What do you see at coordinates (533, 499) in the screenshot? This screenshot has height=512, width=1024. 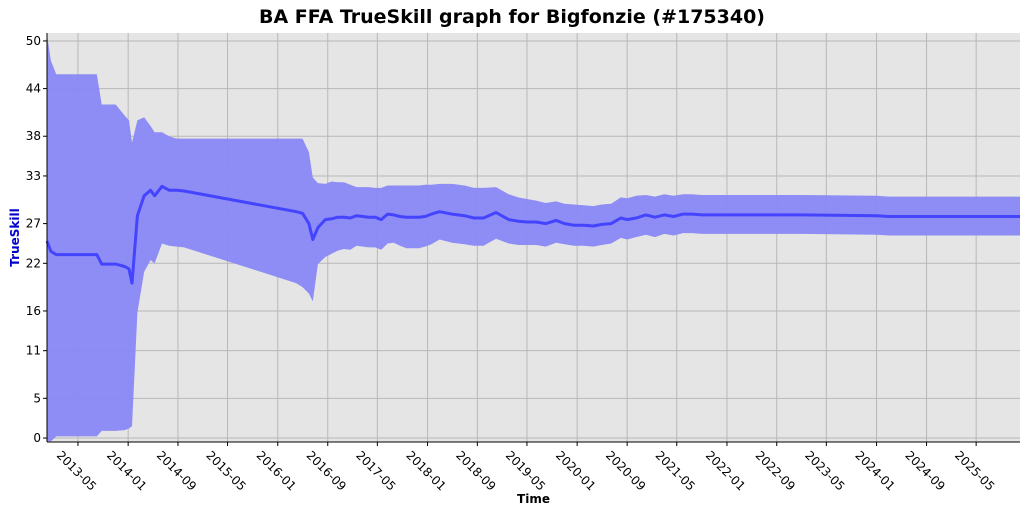 I see `x-axis-label: Time` at bounding box center [533, 499].